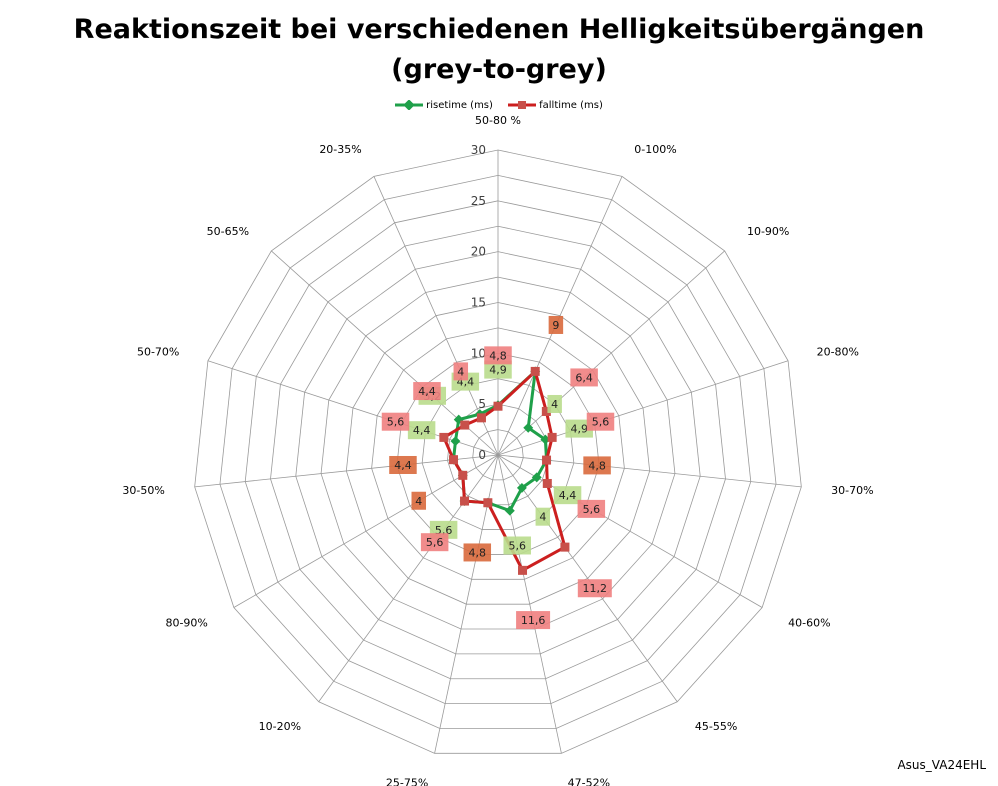 This screenshot has height=786, width=998. I want to click on category-label: 50-80 %, so click(498, 120).